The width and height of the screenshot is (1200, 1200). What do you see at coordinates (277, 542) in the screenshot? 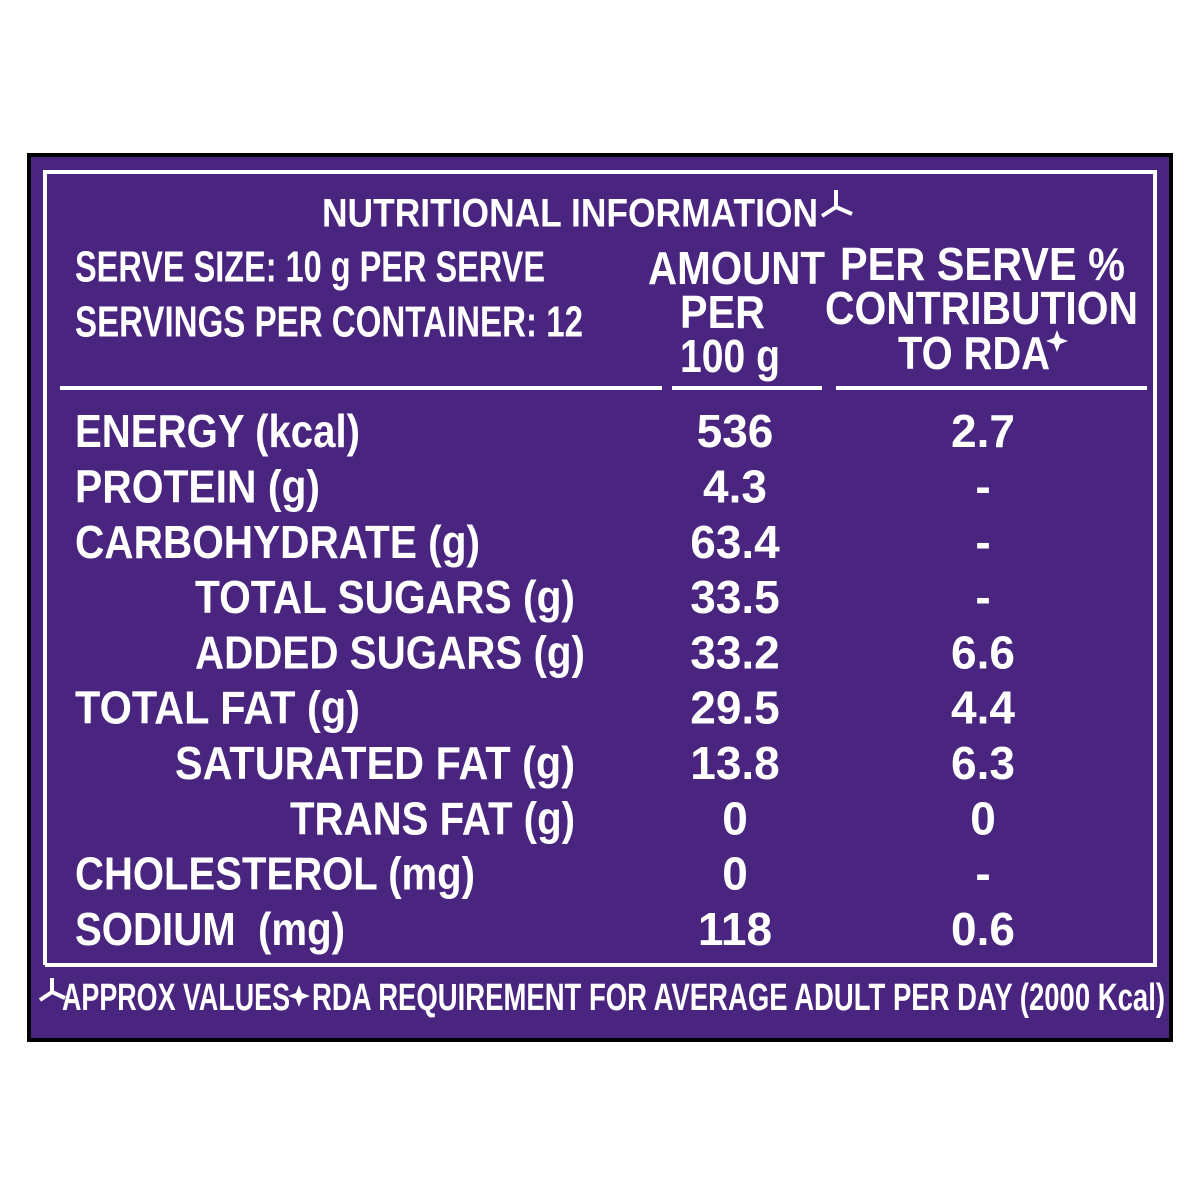
I see `nutrient-label: CARBOHYDRATE (g)` at bounding box center [277, 542].